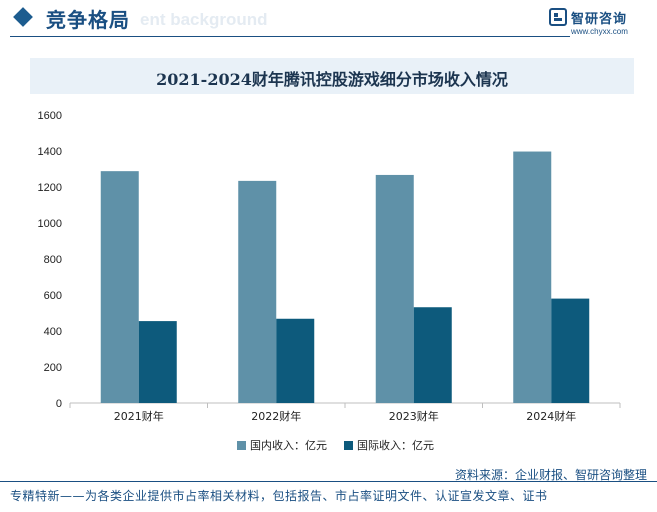 This screenshot has width=657, height=512. What do you see at coordinates (599, 31) in the screenshot?
I see `brand-url: www.chyxx.com` at bounding box center [599, 31].